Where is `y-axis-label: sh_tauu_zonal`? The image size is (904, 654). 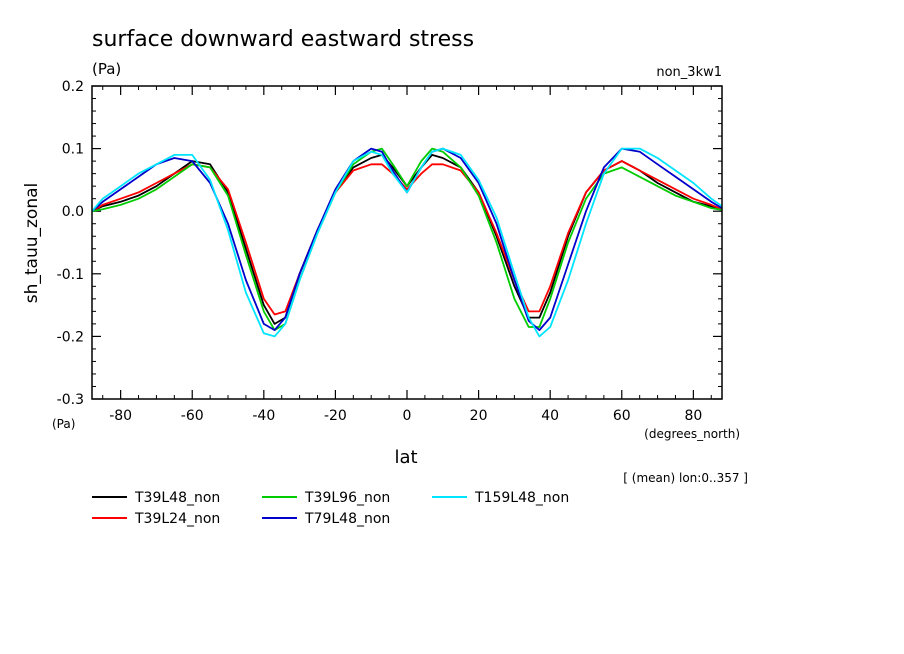 y-axis-label: sh_tauu_zonal is located at coordinates (32, 243).